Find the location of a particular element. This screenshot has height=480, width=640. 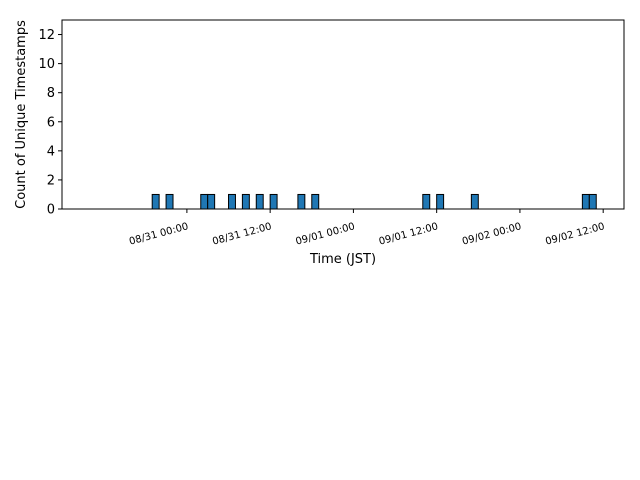

bars-layer is located at coordinates (384, 201).